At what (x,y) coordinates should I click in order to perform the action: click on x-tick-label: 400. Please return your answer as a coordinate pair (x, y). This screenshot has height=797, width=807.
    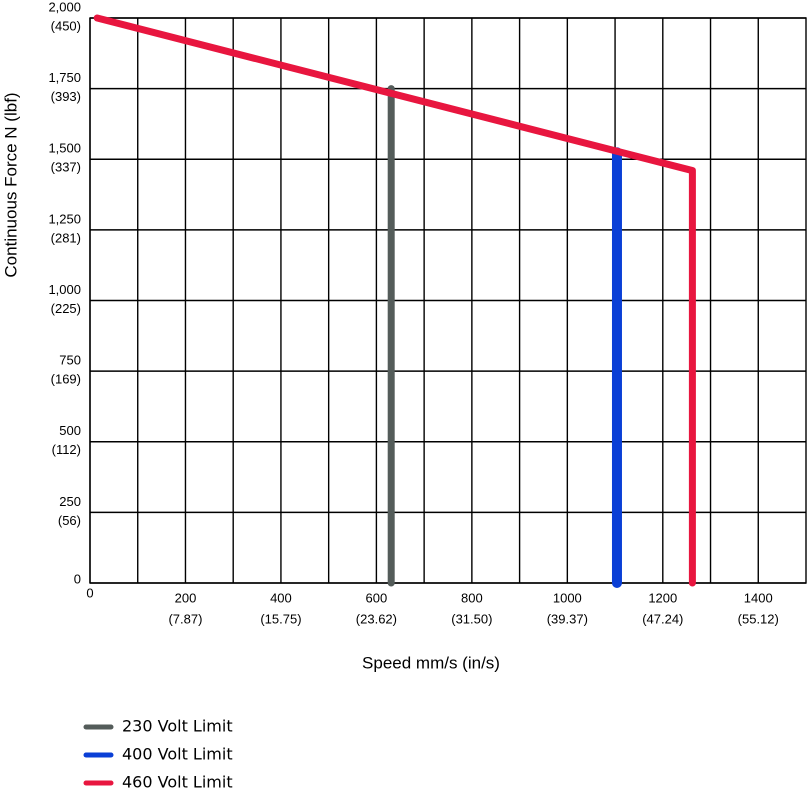
    Looking at the image, I should click on (281, 597).